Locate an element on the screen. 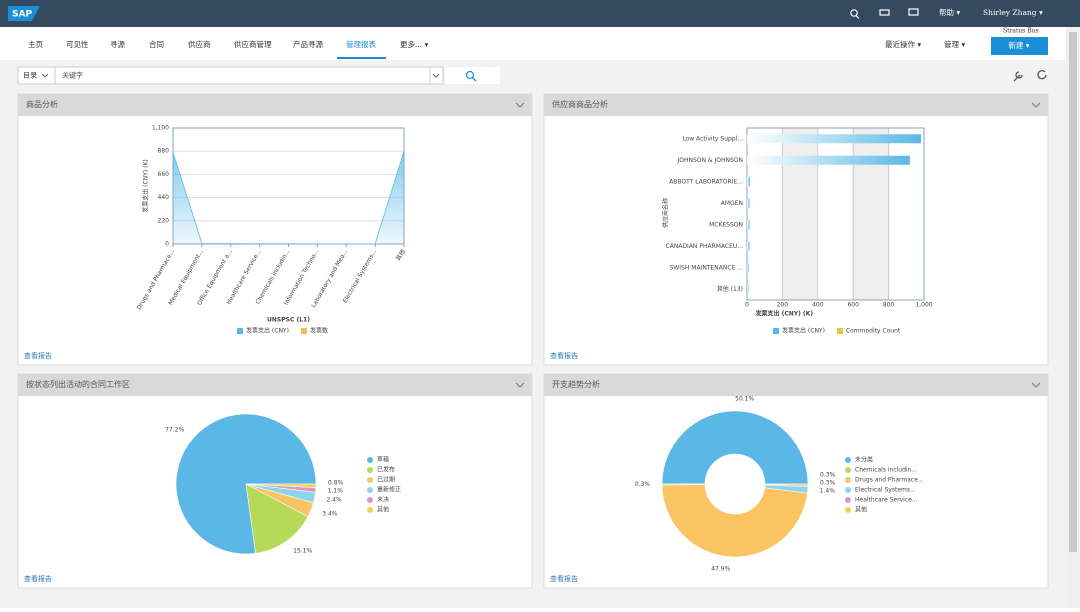  nav-item: 管理报表 is located at coordinates (361, 44).